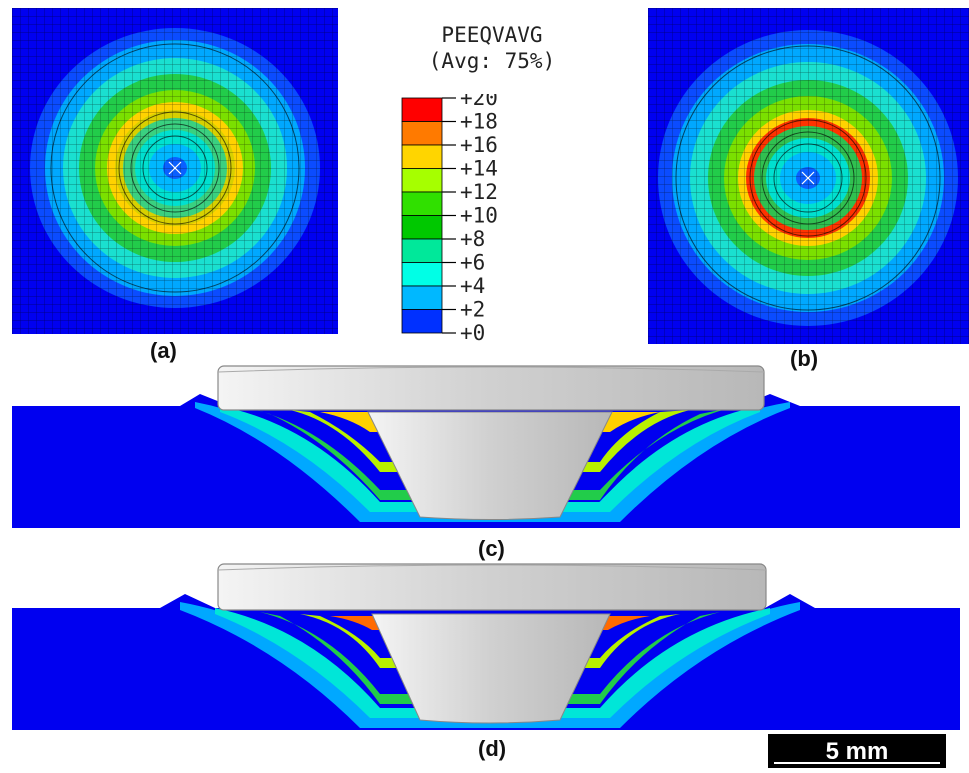 The height and width of the screenshot is (773, 969). What do you see at coordinates (479, 192) in the screenshot?
I see `legend-tick-label: +12` at bounding box center [479, 192].